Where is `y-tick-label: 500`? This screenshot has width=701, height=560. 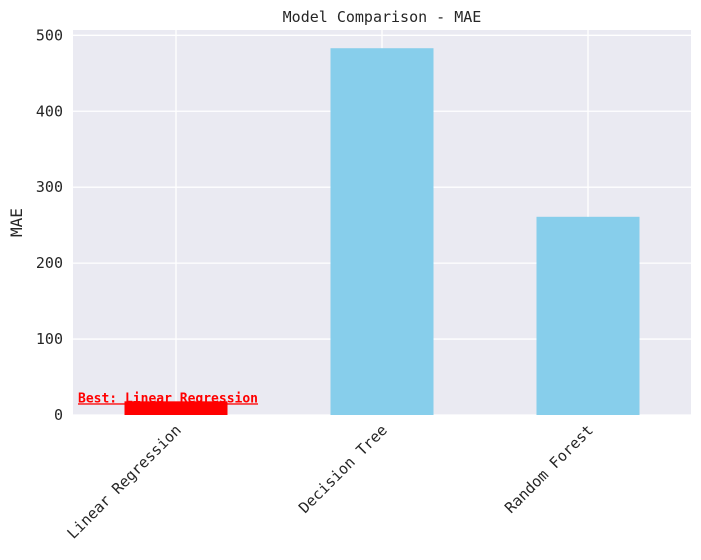
y-tick-label: 500 is located at coordinates (49, 35).